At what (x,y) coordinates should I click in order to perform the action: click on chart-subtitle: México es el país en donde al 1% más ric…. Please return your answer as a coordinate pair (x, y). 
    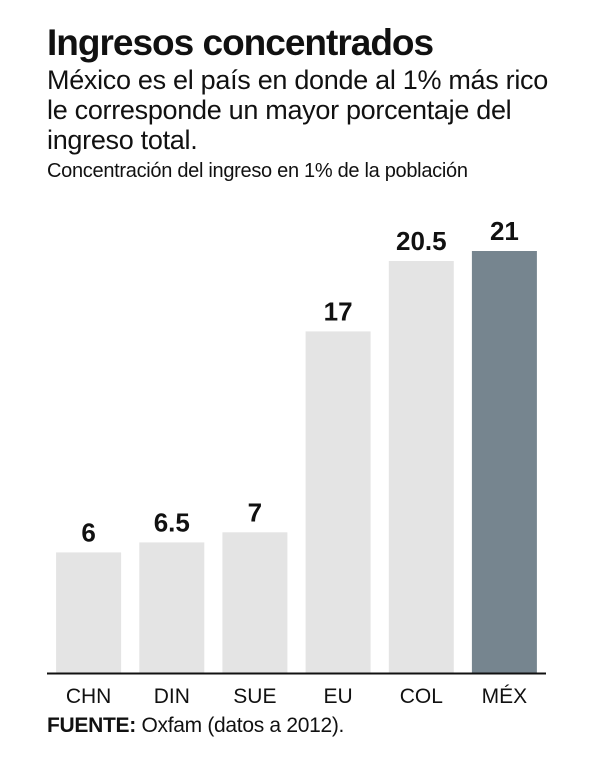
    Looking at the image, I should click on (297, 110).